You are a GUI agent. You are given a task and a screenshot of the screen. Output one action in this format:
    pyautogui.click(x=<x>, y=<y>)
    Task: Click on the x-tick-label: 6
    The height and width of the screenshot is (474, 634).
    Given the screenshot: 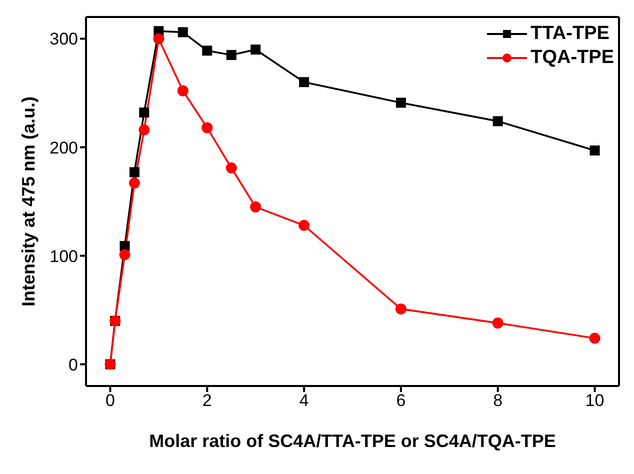 What is the action you would take?
    pyautogui.click(x=401, y=400)
    